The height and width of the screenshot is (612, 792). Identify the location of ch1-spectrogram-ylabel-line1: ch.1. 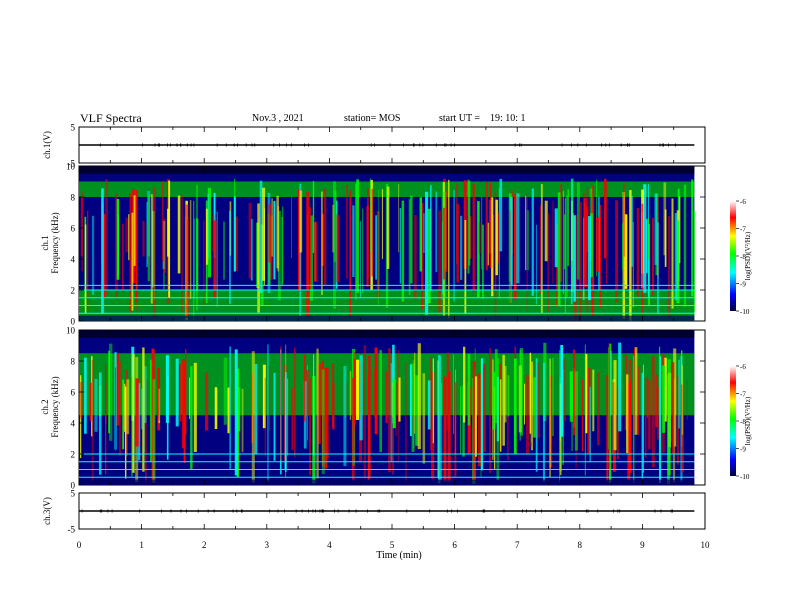
(45, 242).